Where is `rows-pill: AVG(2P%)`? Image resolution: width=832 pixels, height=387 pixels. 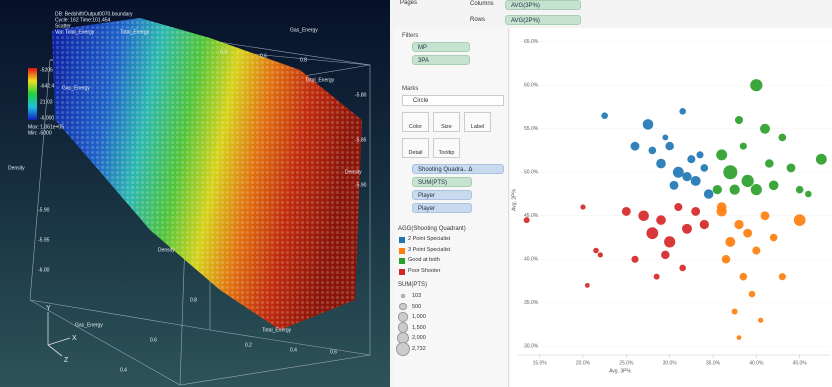 rows-pill: AVG(2P%) is located at coordinates (543, 20).